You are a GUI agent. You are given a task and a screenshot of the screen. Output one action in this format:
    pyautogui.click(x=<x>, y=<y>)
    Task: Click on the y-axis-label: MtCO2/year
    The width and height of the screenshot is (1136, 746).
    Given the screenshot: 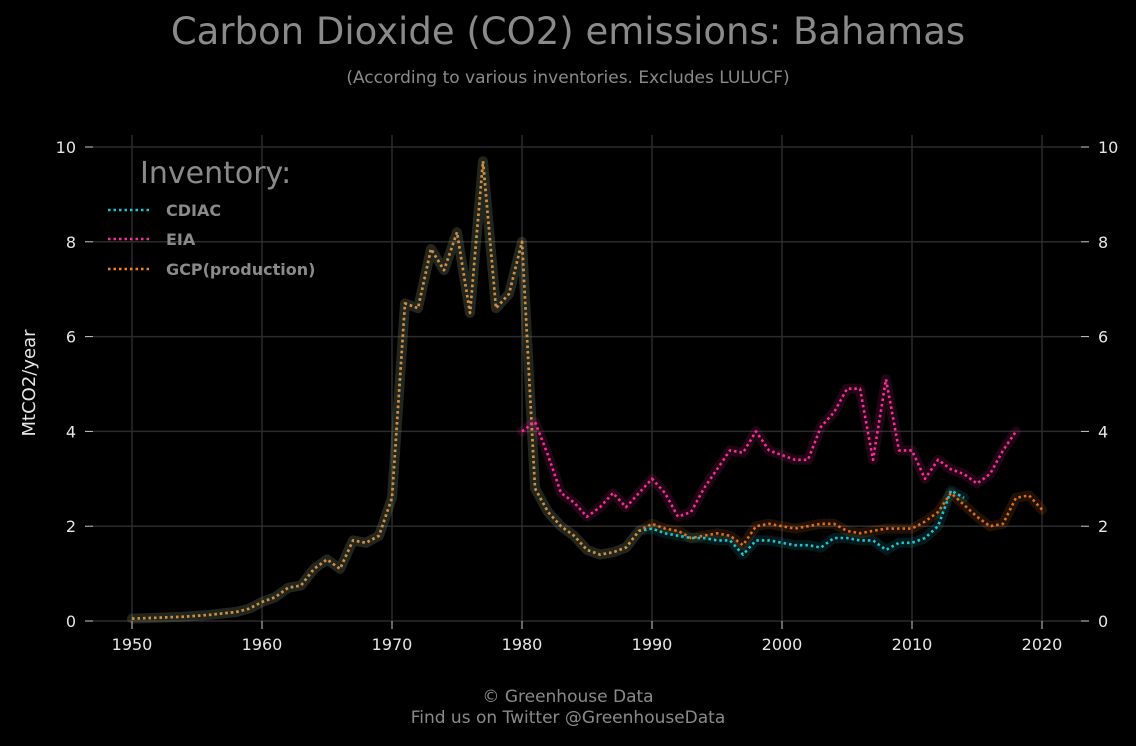 What is the action you would take?
    pyautogui.click(x=29, y=383)
    